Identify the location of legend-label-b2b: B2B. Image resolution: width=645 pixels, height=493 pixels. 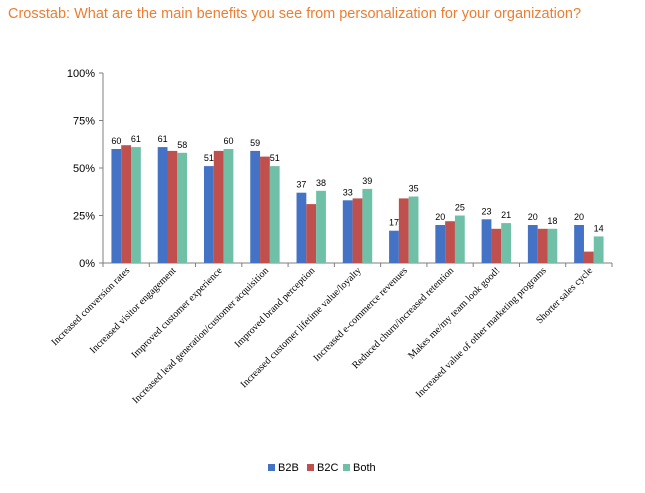
(288, 468).